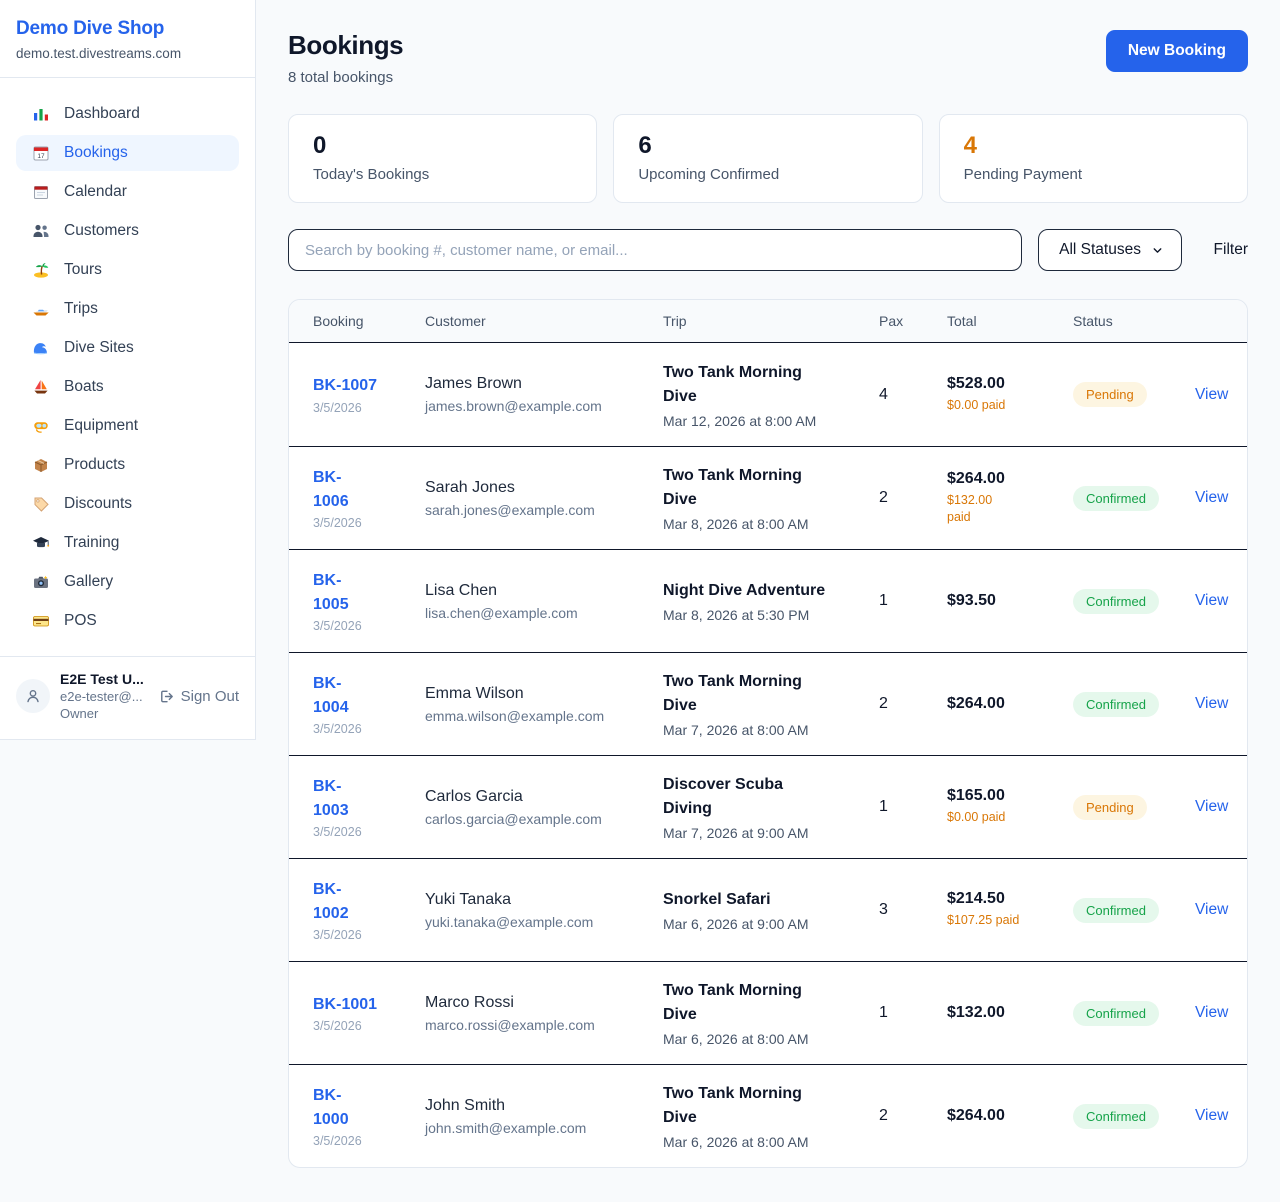  Describe the element at coordinates (331, 592) in the screenshot. I see `booking-id-link: BK- 1005` at that location.